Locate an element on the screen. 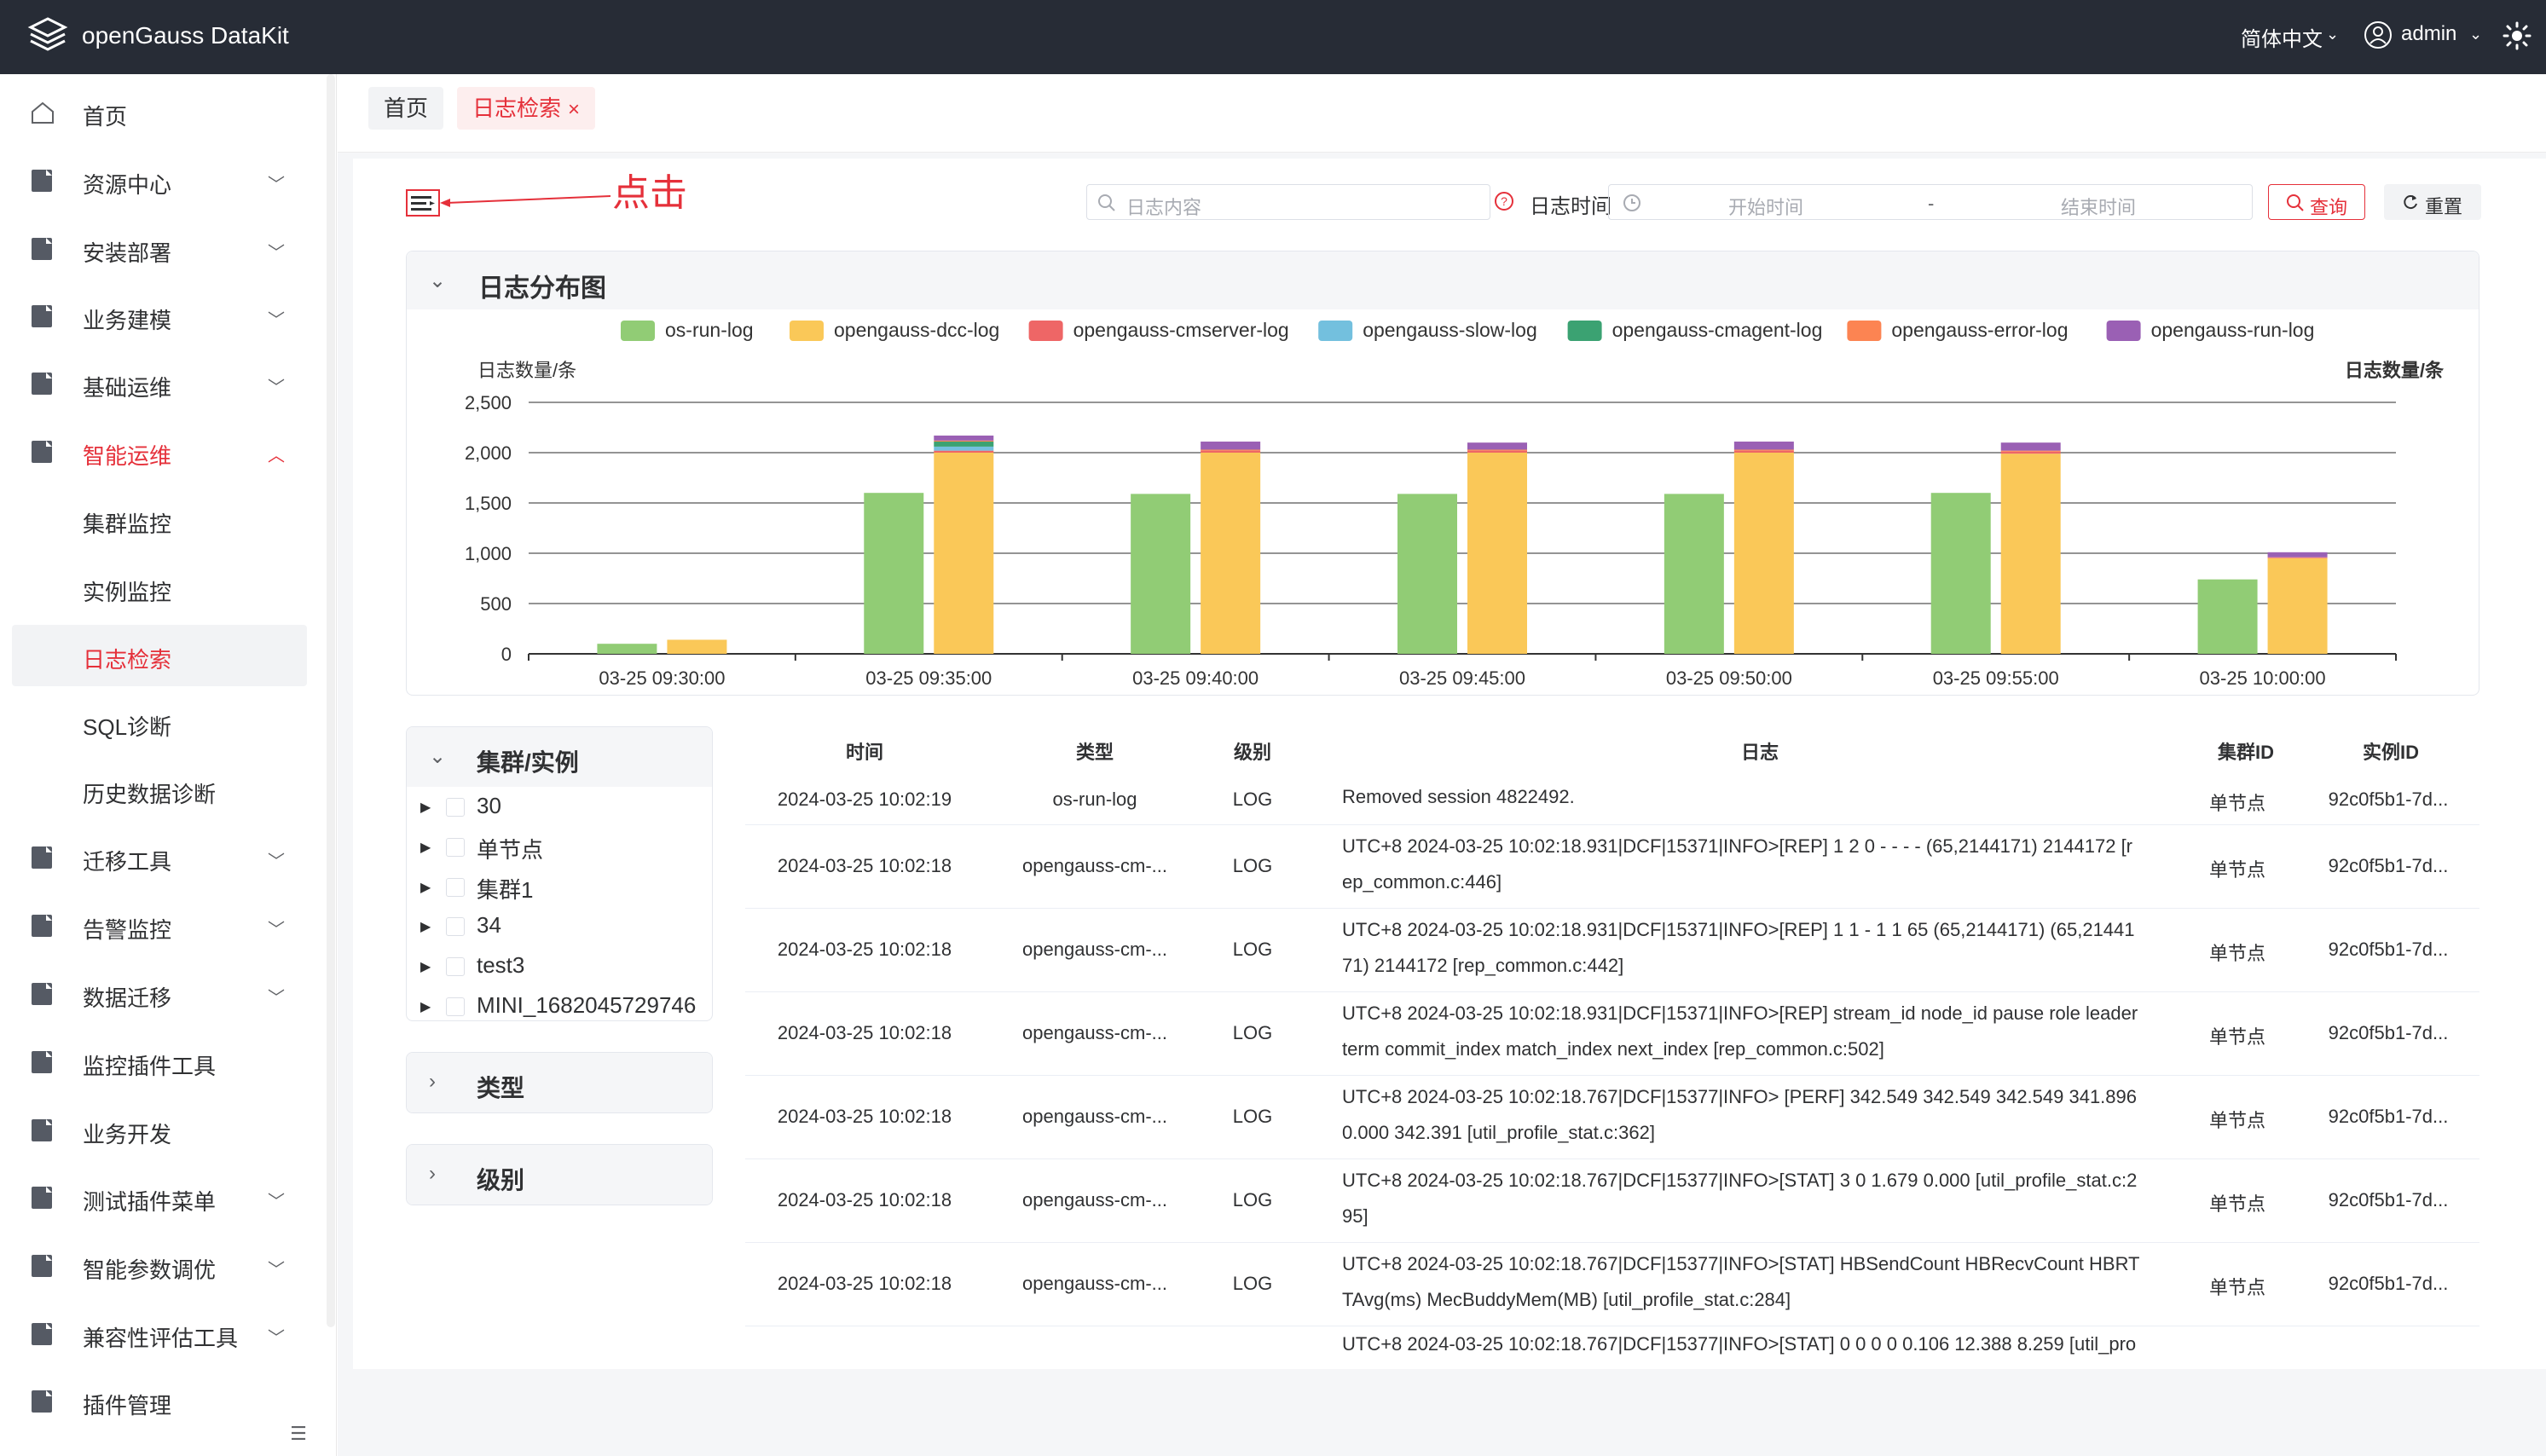 This screenshot has height=1456, width=2546. theme-toggle-icon is located at coordinates (2517, 35).